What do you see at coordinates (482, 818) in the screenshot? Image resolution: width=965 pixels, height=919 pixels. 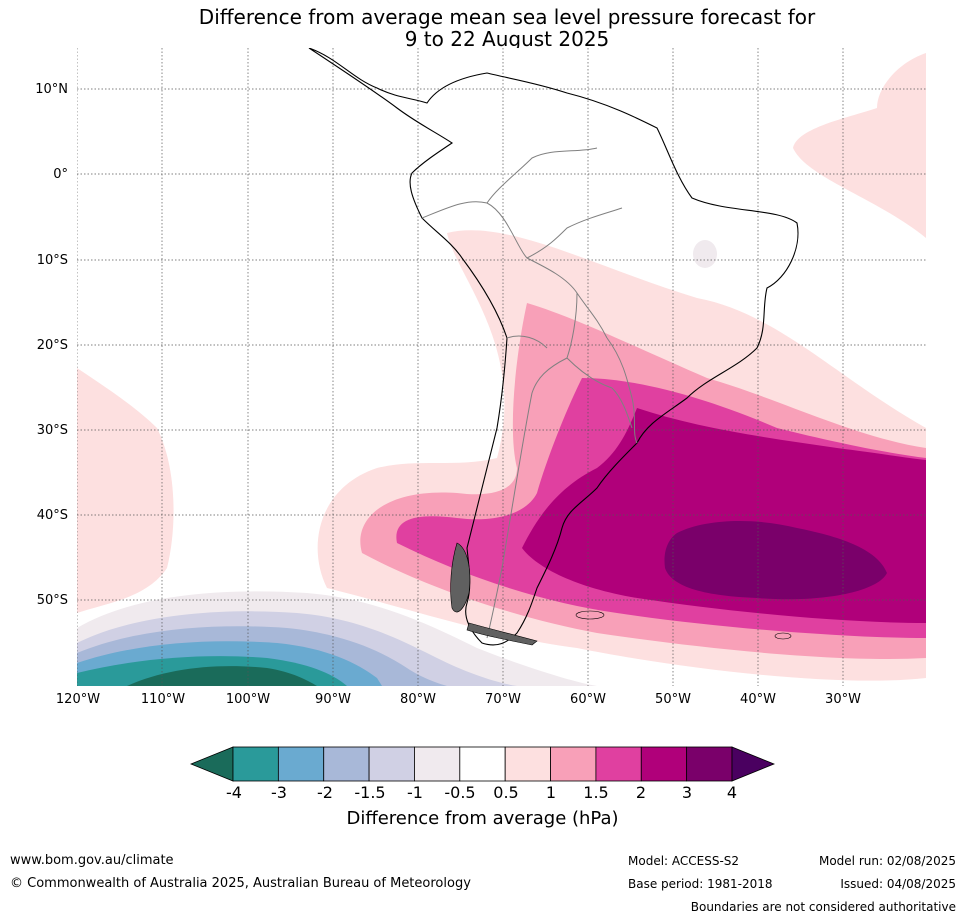 I see `colorbar-label: Difference from average (hPa)` at bounding box center [482, 818].